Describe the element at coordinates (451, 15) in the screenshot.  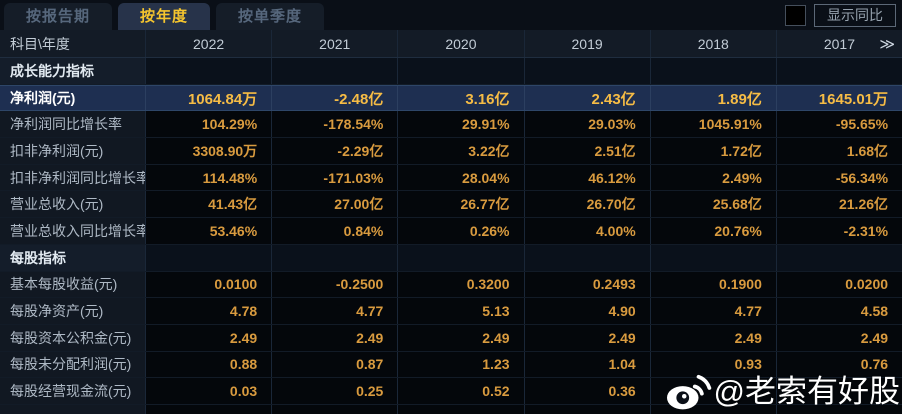
I see `tab-bar: 按报告期 按年度 按单季度 显示同比` at that location.